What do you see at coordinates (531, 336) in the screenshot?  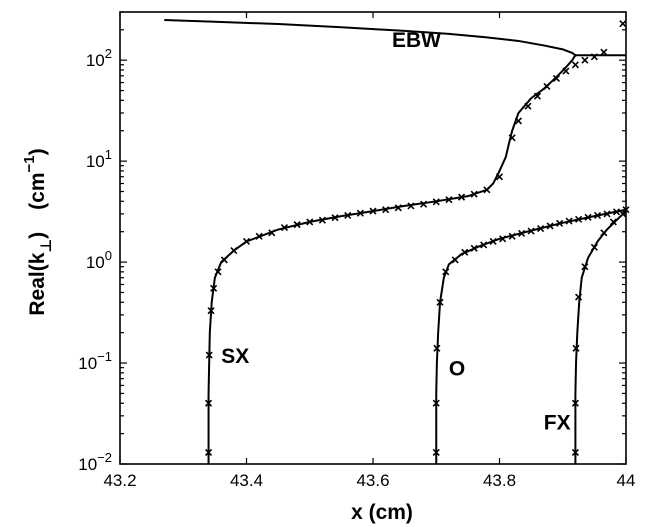 I see `curve-o` at bounding box center [531, 336].